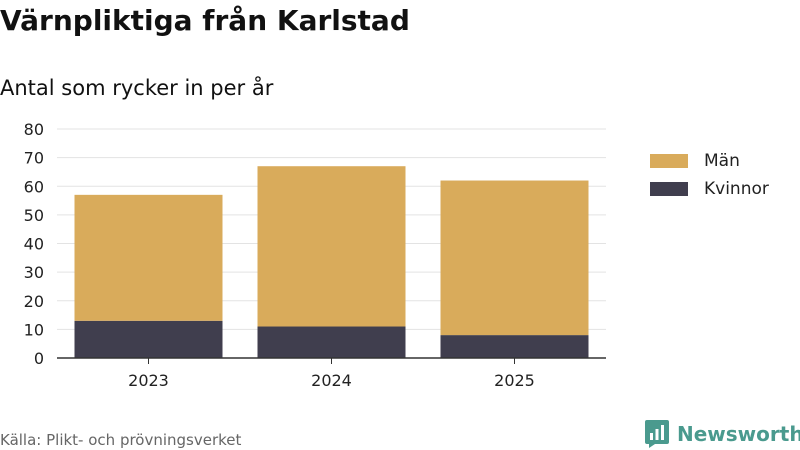 The height and width of the screenshot is (450, 800). I want to click on y-tick-label: 20, so click(34, 301).